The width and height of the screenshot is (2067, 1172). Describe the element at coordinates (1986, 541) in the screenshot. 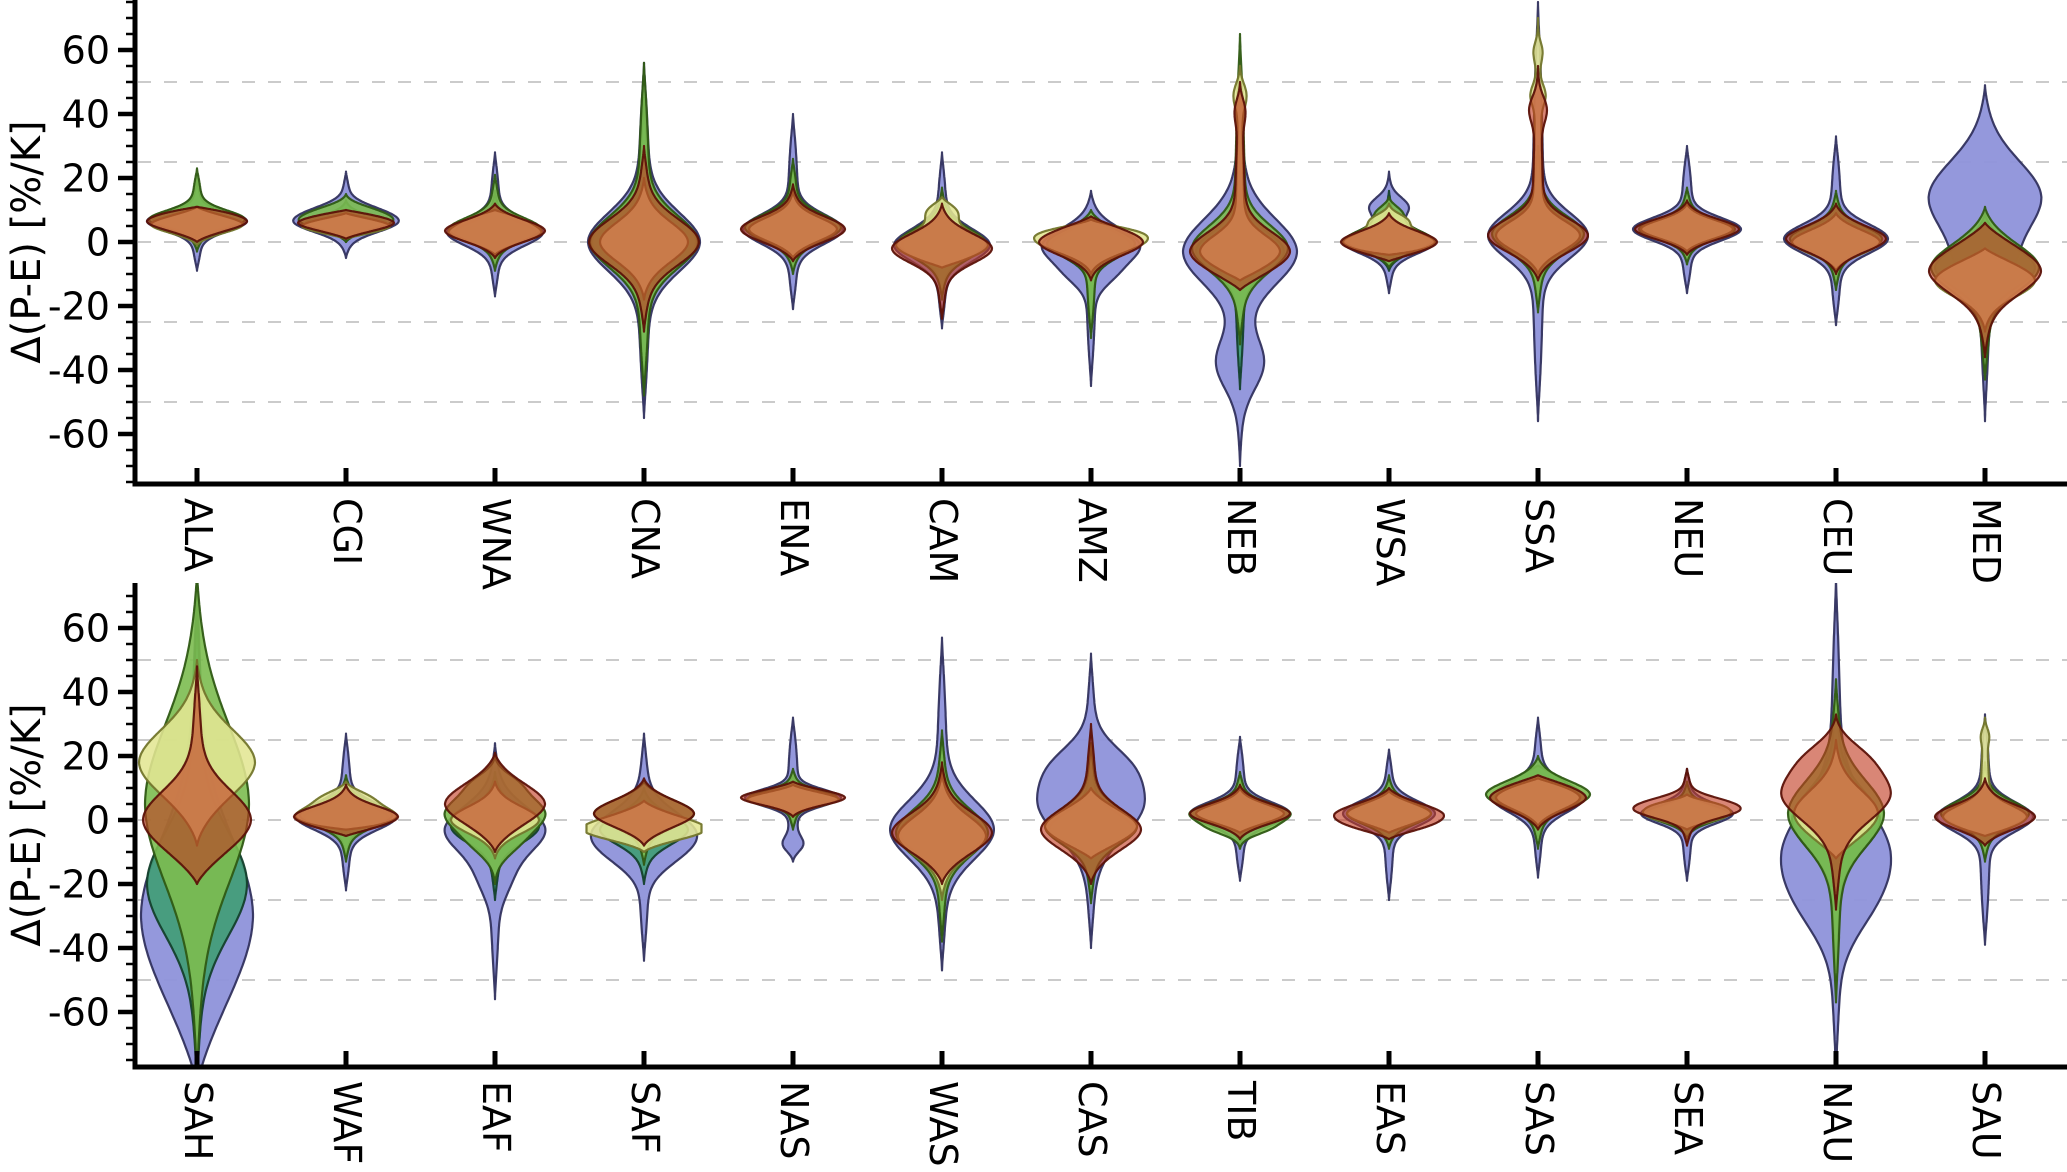

I see `x-category-label-MED: MED` at that location.